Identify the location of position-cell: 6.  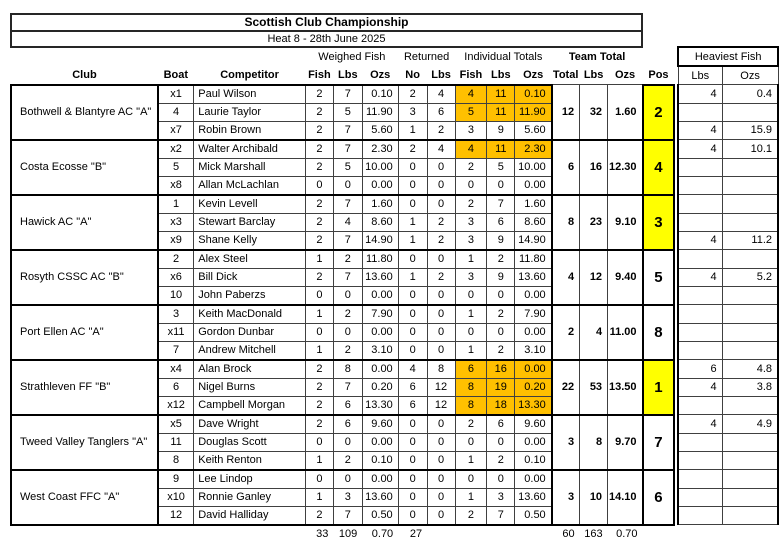
(658, 497).